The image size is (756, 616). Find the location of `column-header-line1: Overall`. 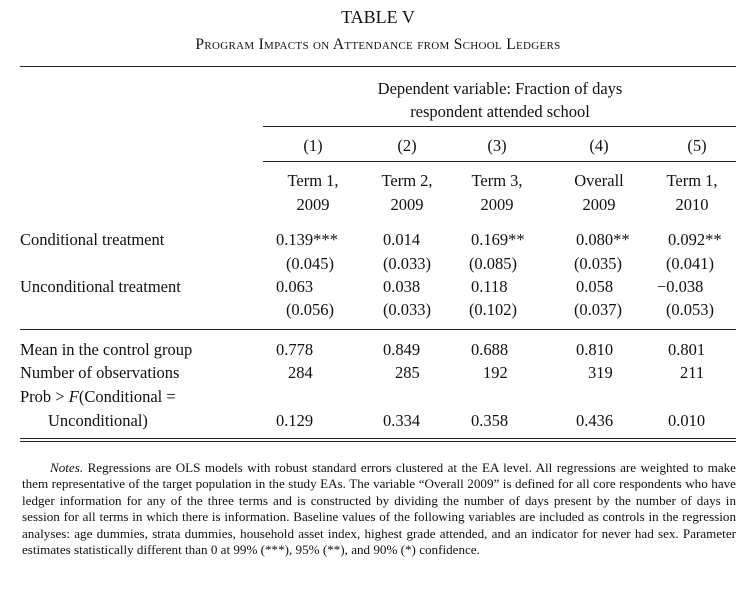

column-header-line1: Overall is located at coordinates (599, 180).